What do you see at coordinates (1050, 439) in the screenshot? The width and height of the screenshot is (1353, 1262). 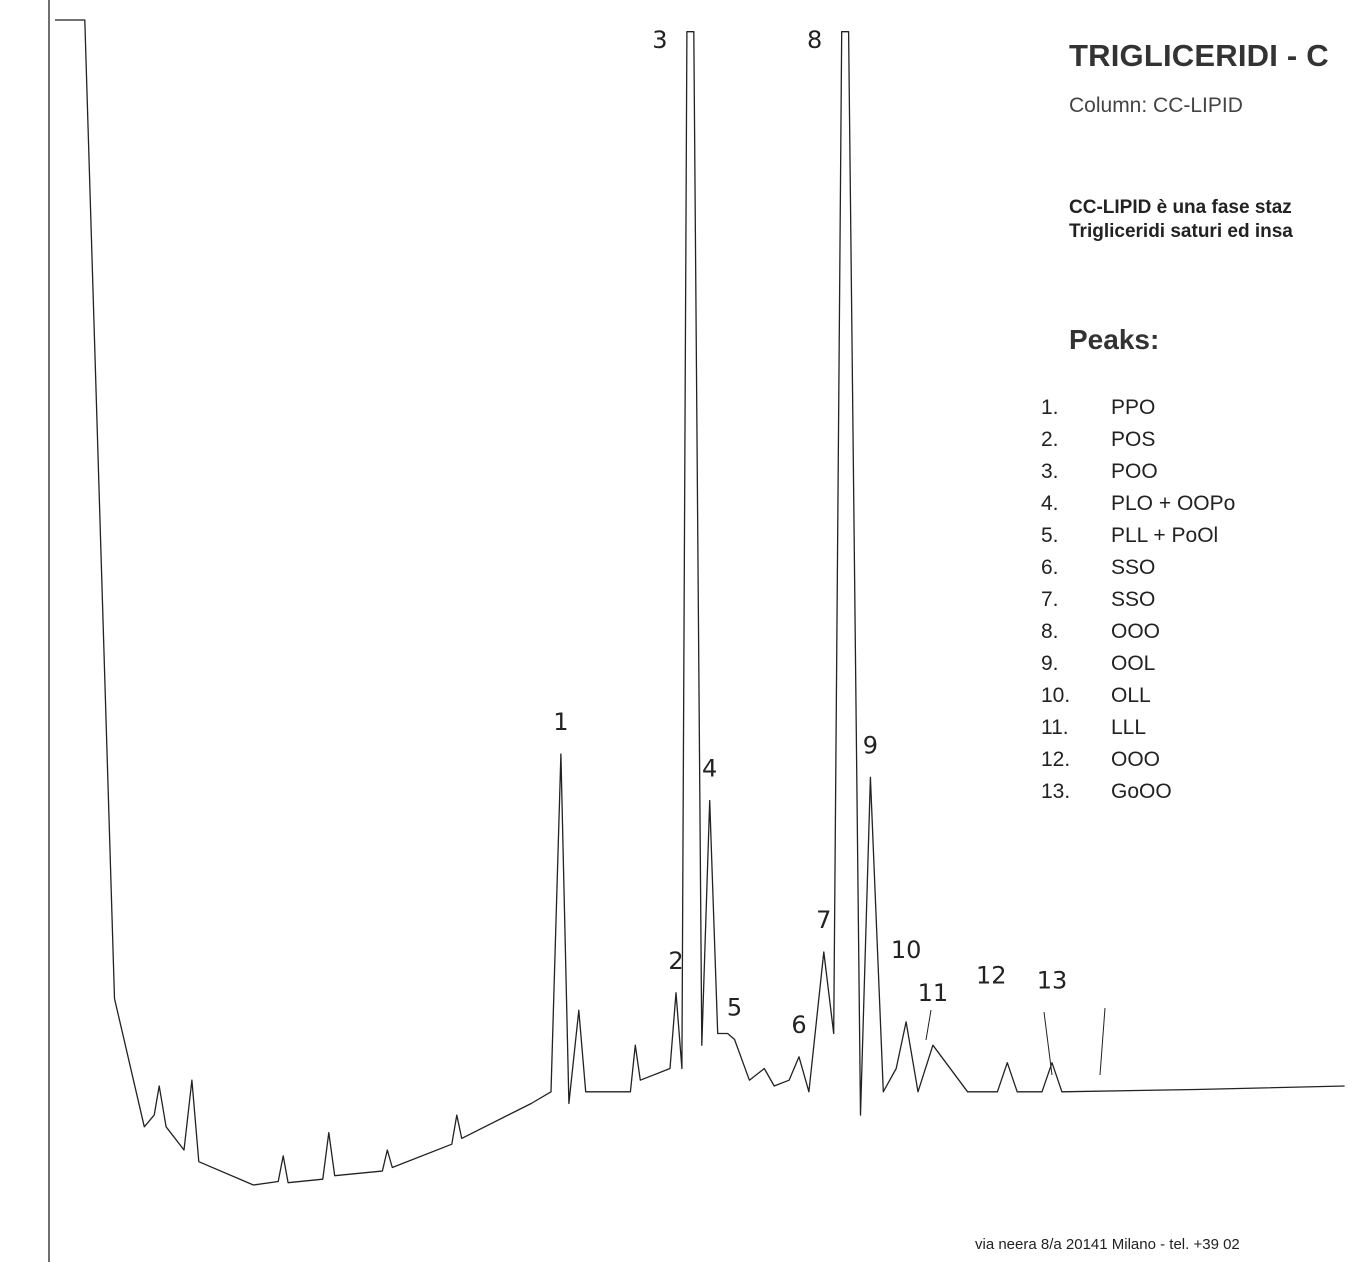 I see `peak-number: 2.` at bounding box center [1050, 439].